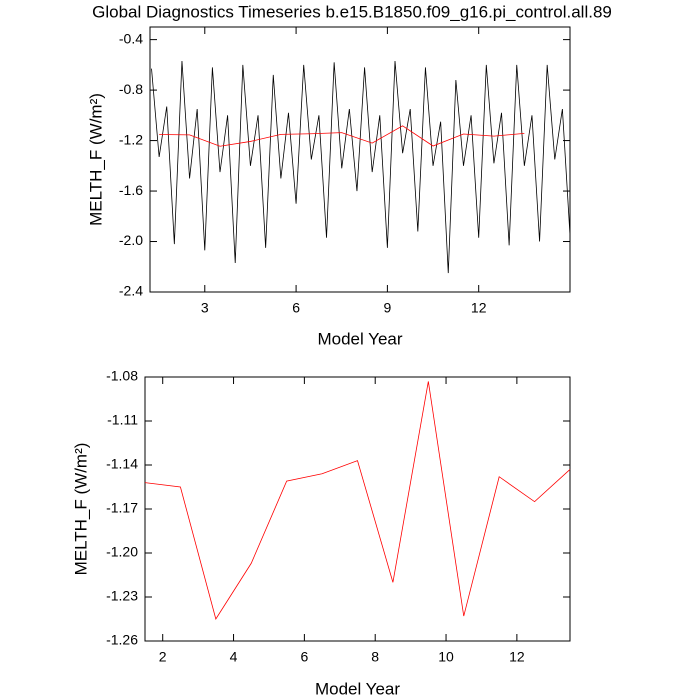 Image resolution: width=700 pixels, height=700 pixels. I want to click on x-tick-label: 9, so click(387, 308).